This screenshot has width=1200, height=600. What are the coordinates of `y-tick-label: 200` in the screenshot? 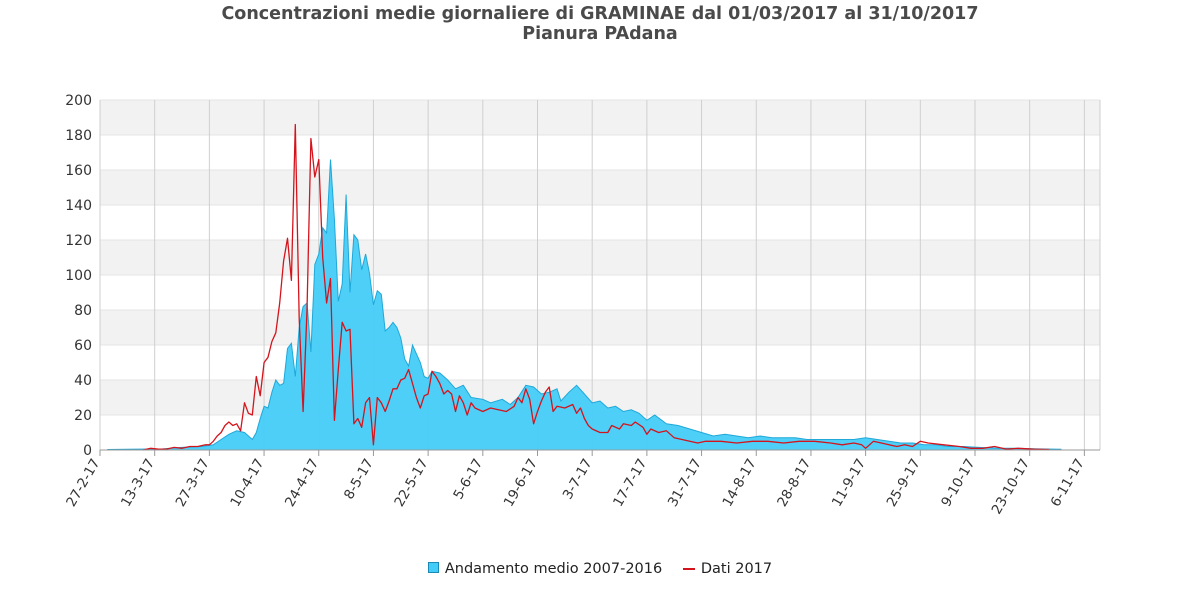 It's located at (78, 101).